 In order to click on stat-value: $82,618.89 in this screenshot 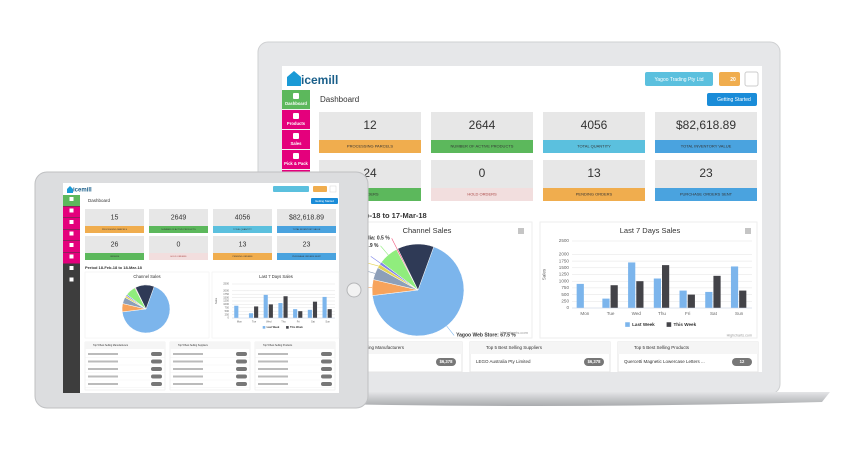, I will do `click(306, 217)`.